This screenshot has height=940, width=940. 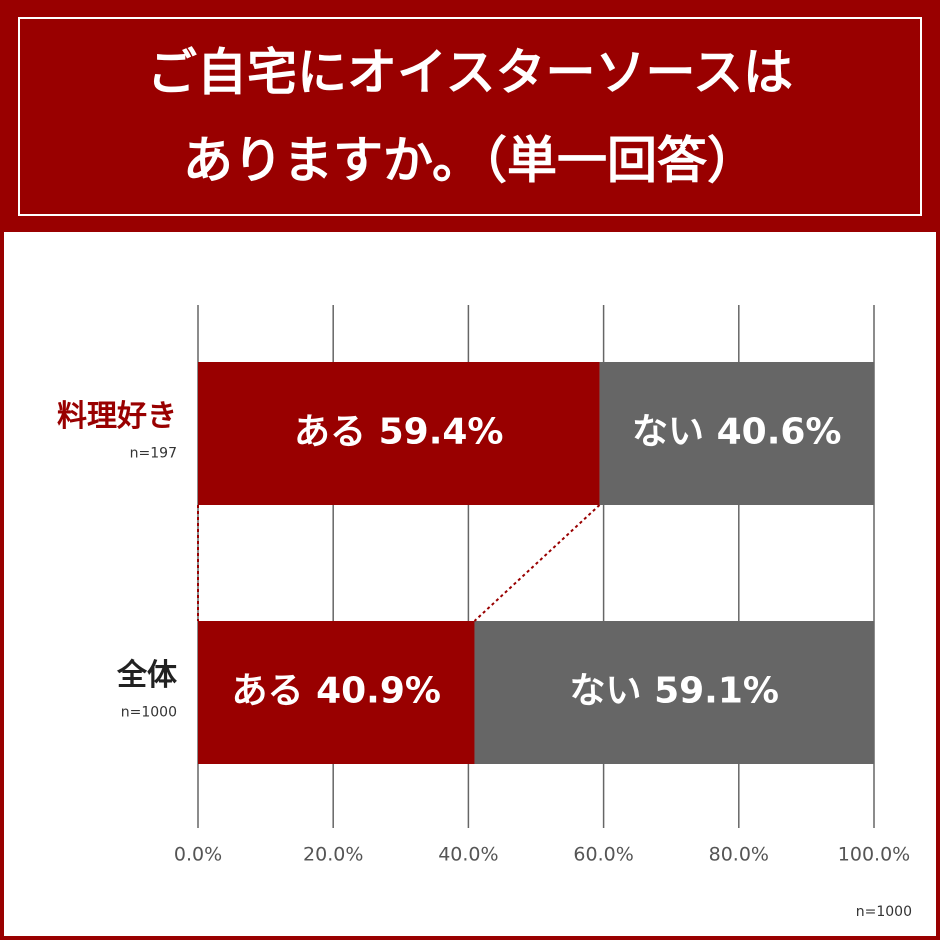 I want to click on value-label: 59.4%, so click(x=441, y=432).